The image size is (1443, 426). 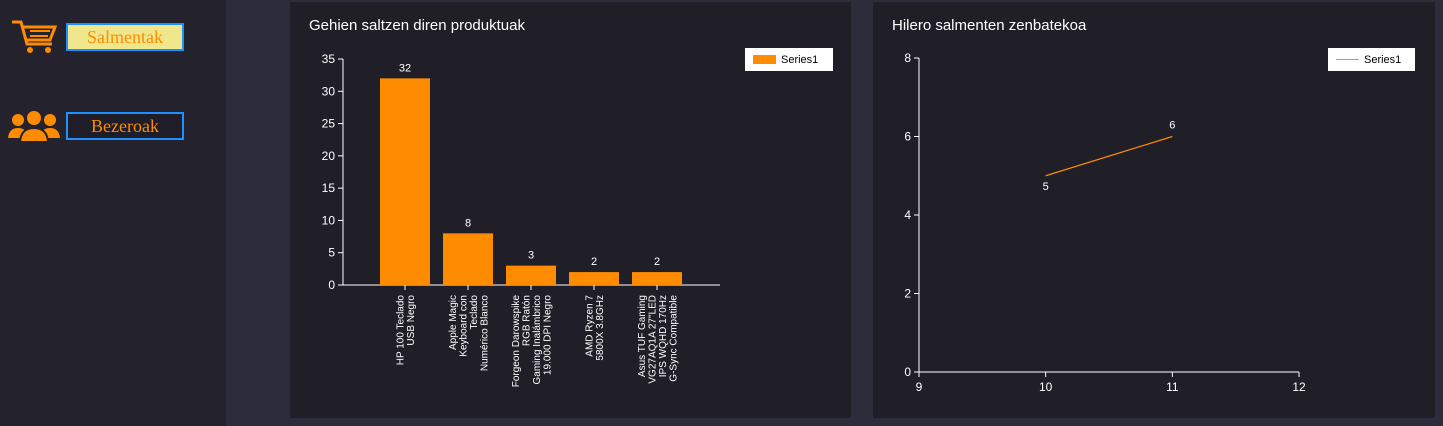 What do you see at coordinates (468, 223) in the screenshot?
I see `data-label: 8` at bounding box center [468, 223].